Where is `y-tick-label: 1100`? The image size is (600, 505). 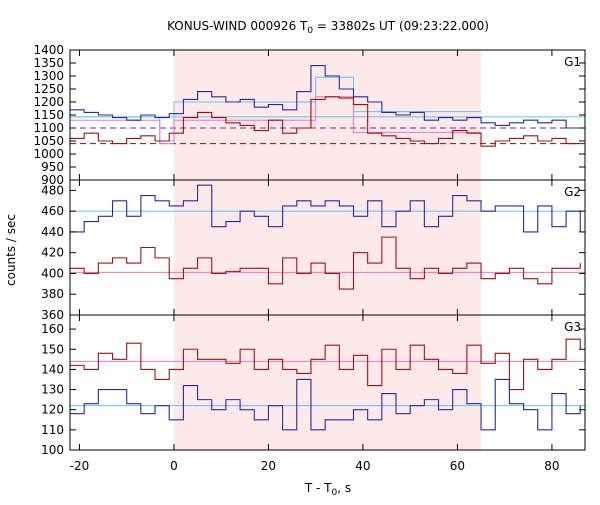 y-tick-label: 1100 is located at coordinates (48, 128).